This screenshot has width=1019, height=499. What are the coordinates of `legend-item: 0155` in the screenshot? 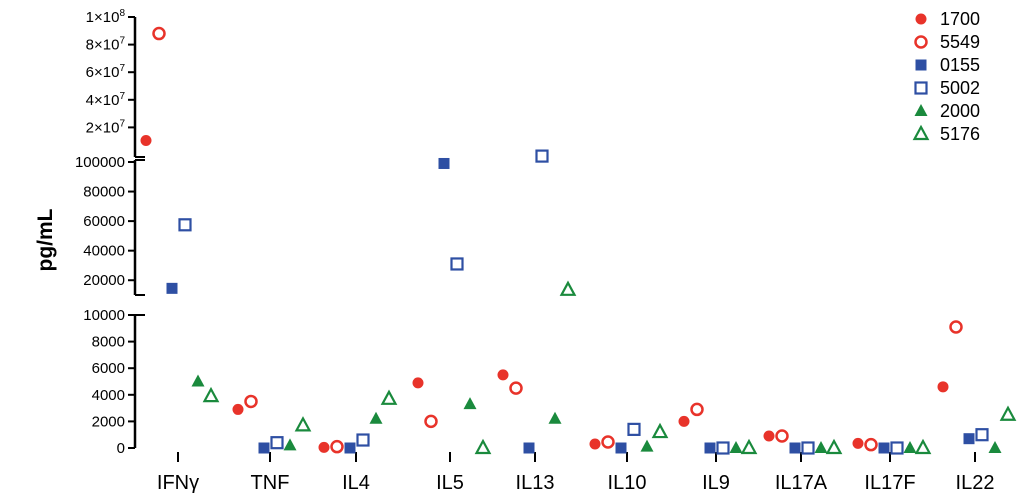 It's located at (947, 65).